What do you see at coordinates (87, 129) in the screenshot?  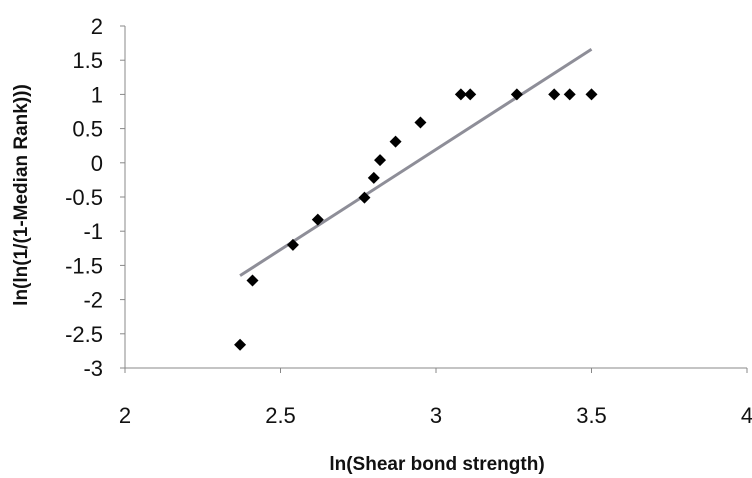 I see `y-tick-label: 0.5` at bounding box center [87, 129].